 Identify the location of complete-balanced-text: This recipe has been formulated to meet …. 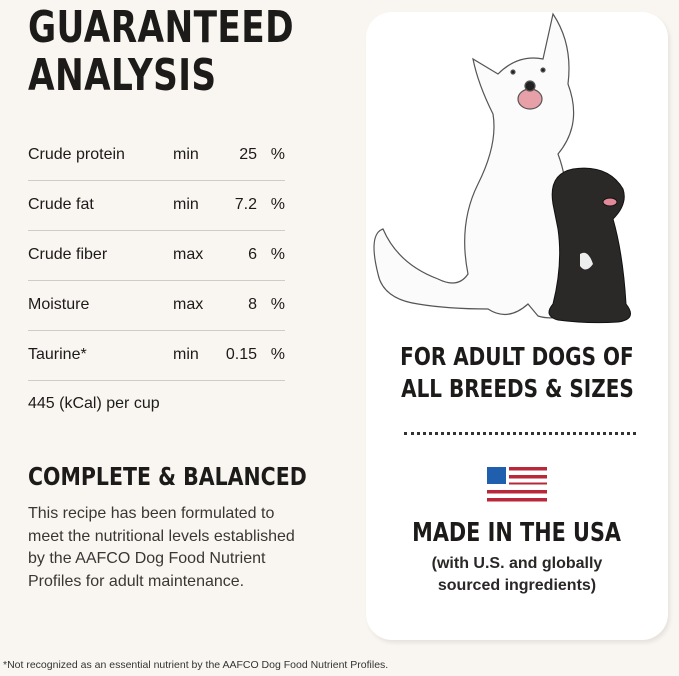
(161, 547).